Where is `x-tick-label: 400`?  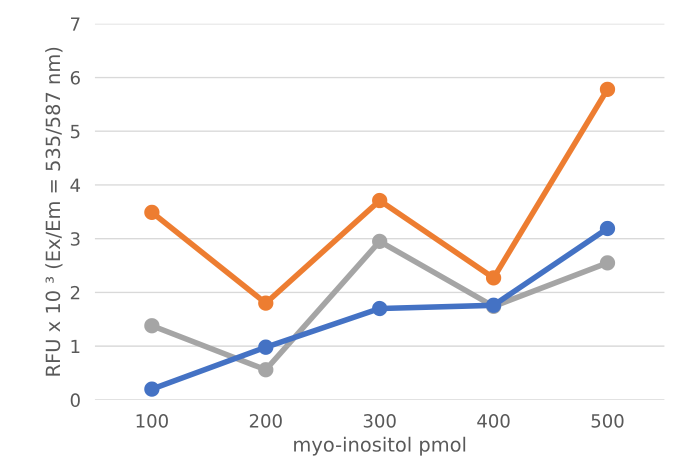
x-tick-label: 400 is located at coordinates (493, 421).